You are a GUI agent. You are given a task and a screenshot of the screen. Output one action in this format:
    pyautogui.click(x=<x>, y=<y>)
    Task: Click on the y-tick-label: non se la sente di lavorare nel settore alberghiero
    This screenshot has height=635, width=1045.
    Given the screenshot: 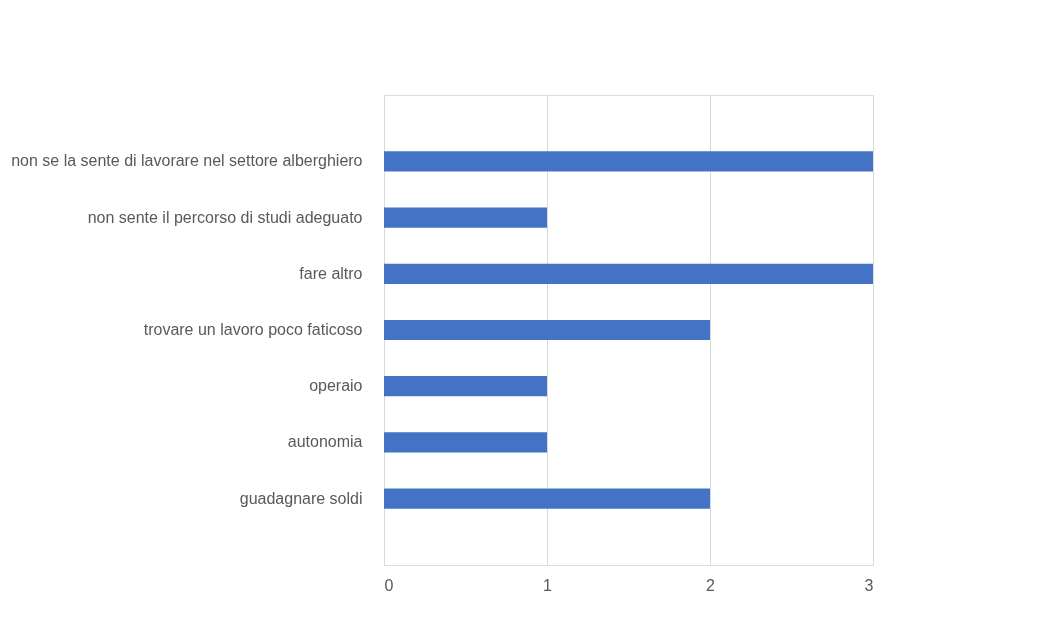 What is the action you would take?
    pyautogui.click(x=187, y=161)
    